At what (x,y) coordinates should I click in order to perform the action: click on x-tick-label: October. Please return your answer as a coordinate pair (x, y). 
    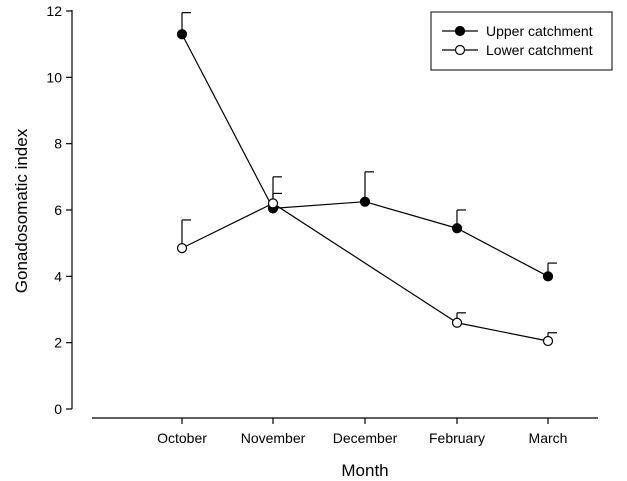
    Looking at the image, I should click on (182, 438).